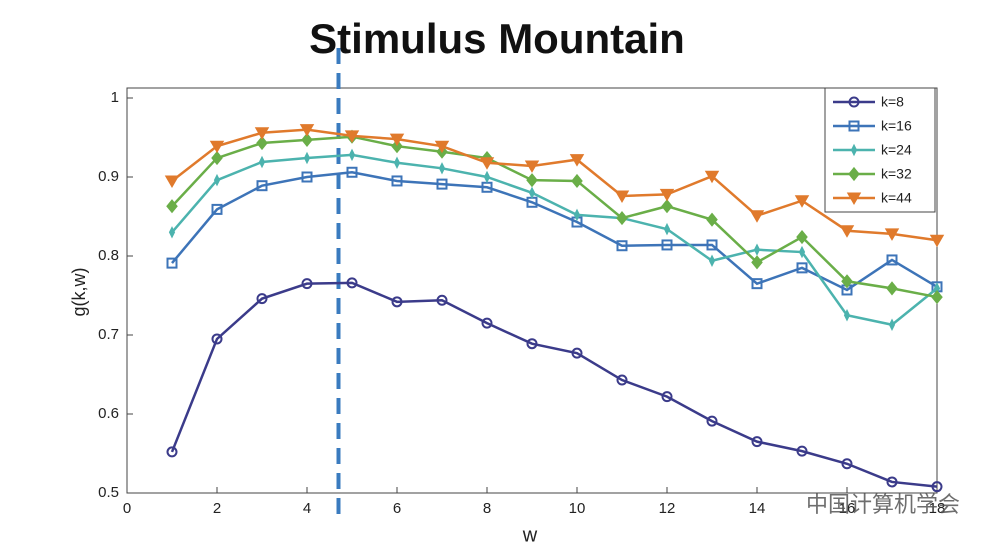  Describe the element at coordinates (896, 198) in the screenshot. I see `legend-label: k=44` at that location.